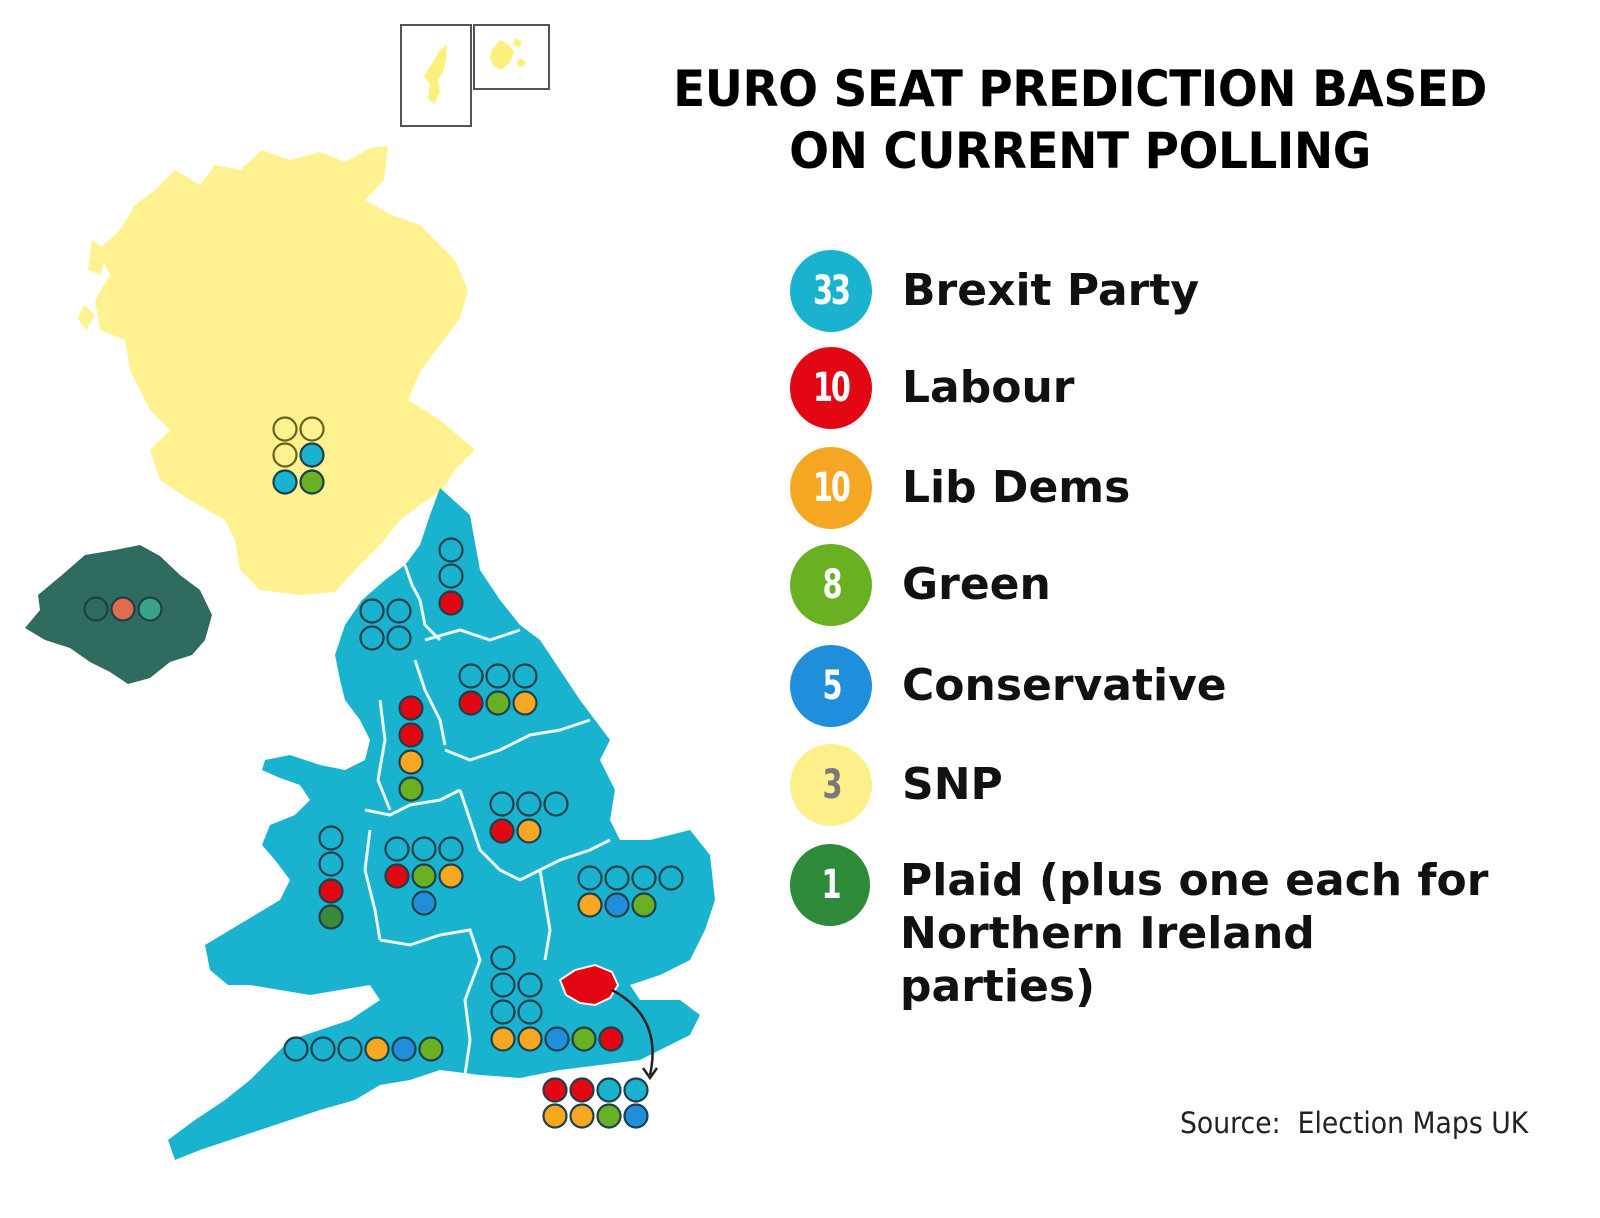 Image resolution: width=1600 pixels, height=1218 pixels. What do you see at coordinates (830, 885) in the screenshot?
I see `seat-count-badge: 1` at bounding box center [830, 885].